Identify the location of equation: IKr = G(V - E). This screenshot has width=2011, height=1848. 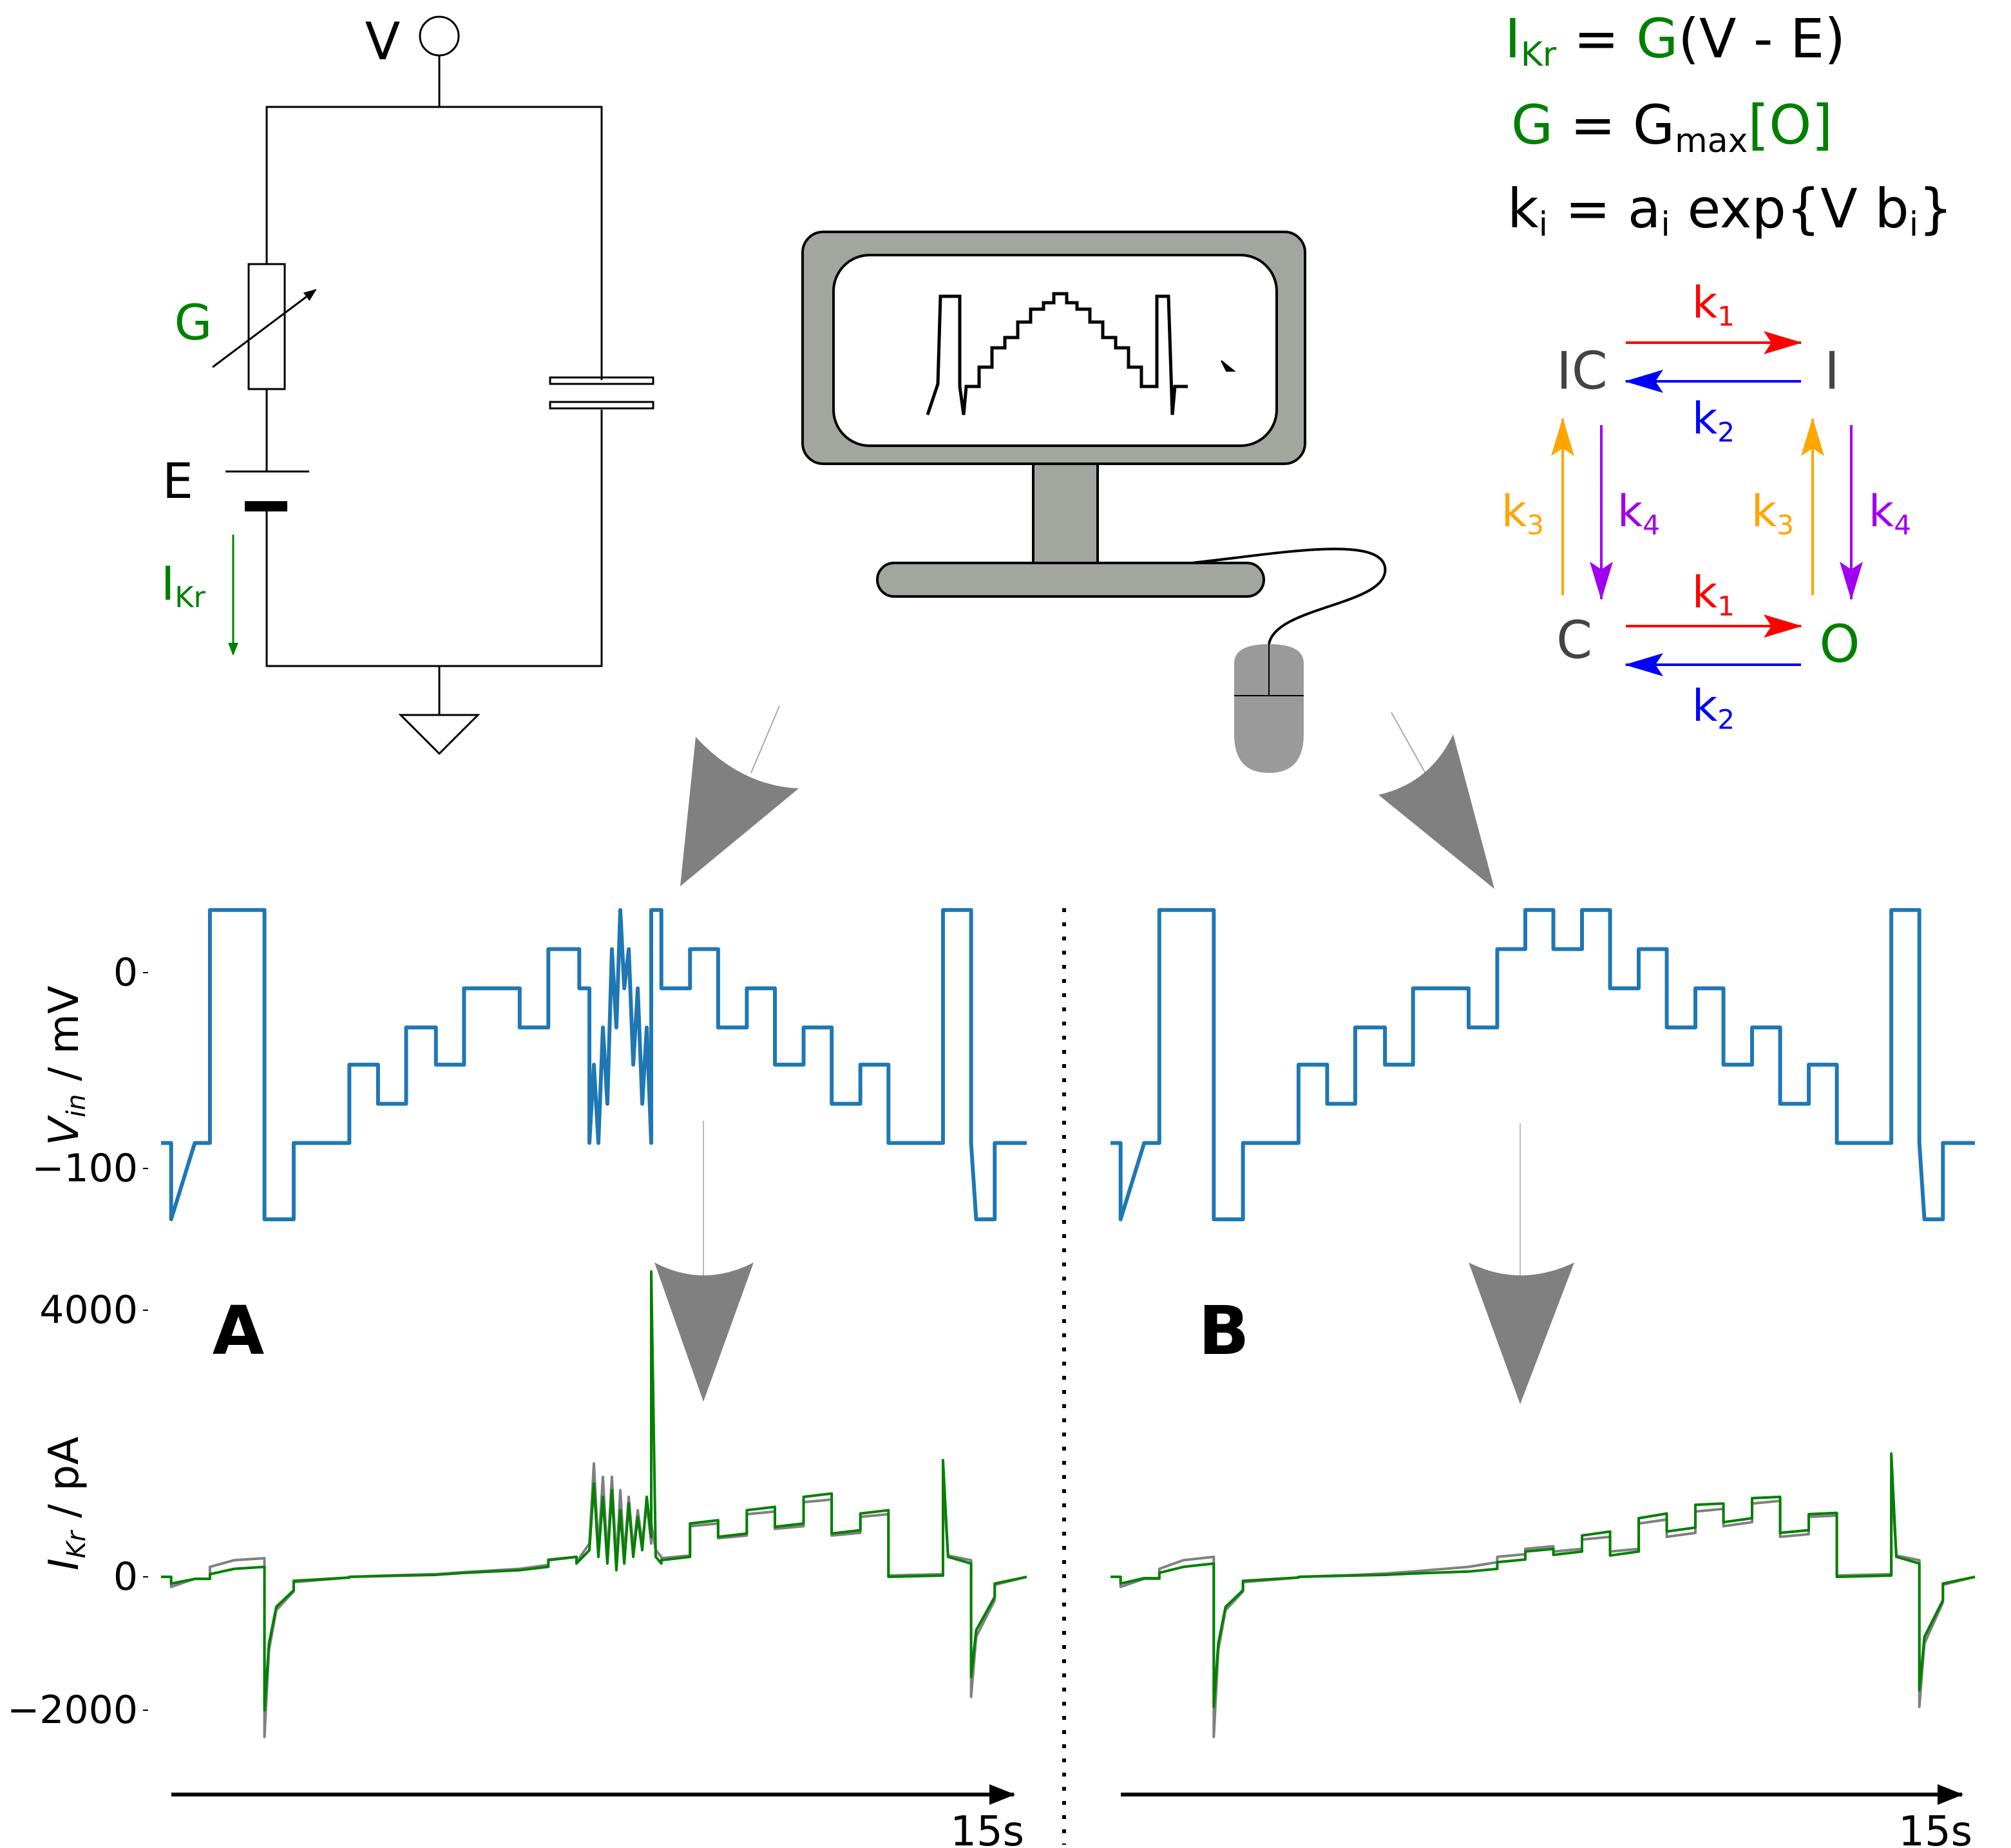
(1675, 41).